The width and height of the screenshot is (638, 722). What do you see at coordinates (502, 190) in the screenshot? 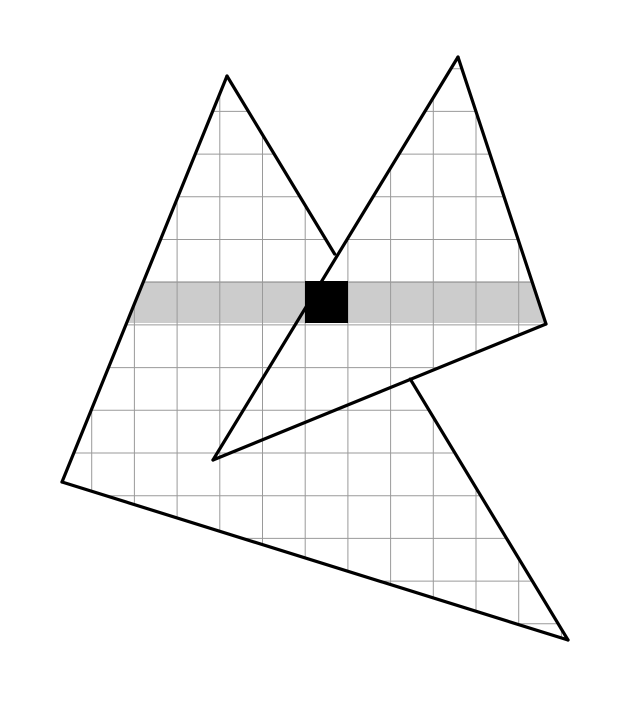
I see `front-triangle-right-edge` at bounding box center [502, 190].